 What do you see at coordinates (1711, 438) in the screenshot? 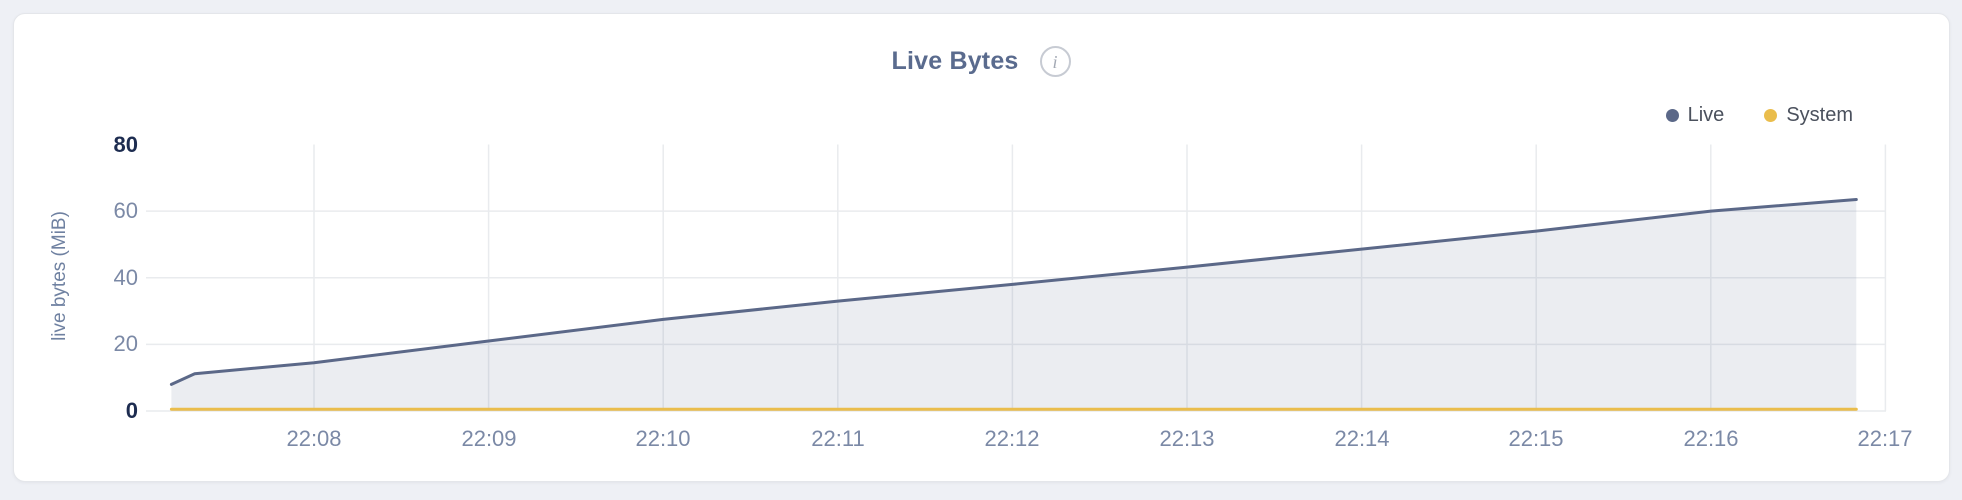
I see `x-tick-label: 22:16` at bounding box center [1711, 438].